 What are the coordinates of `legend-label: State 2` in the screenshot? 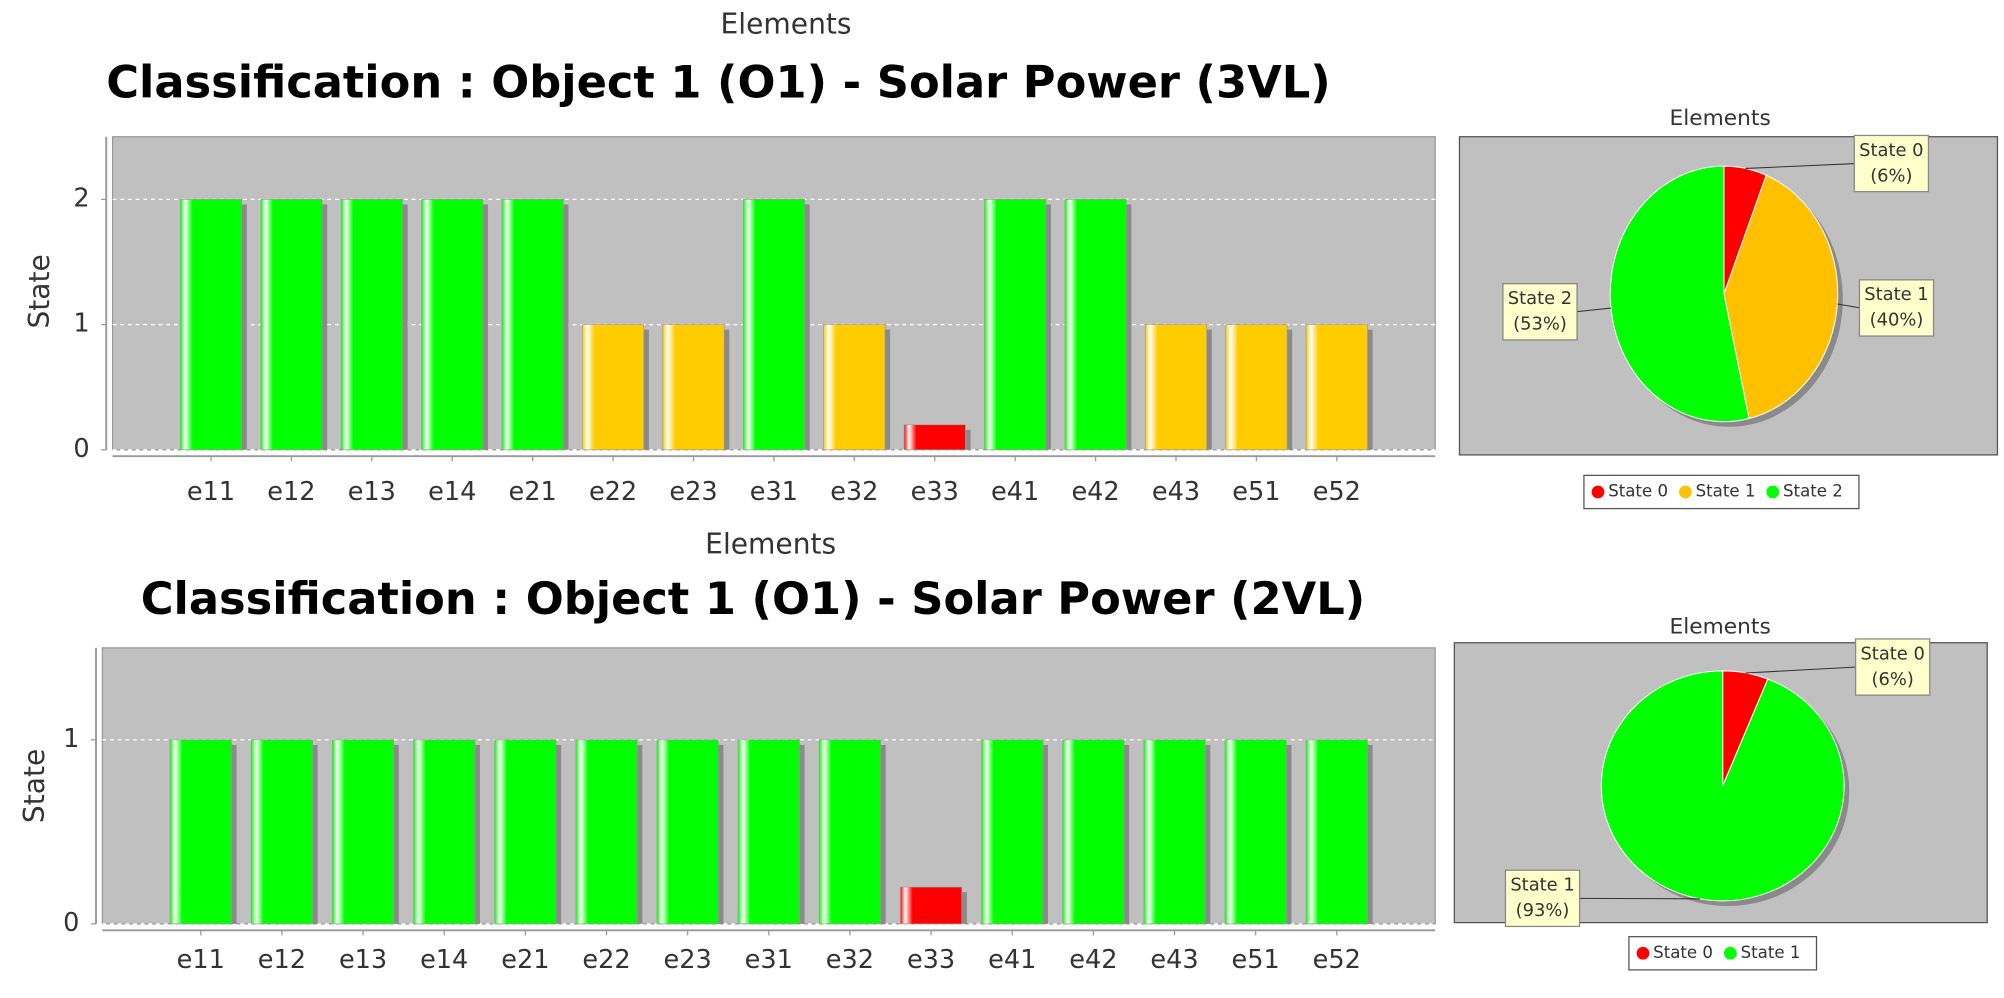 It's located at (1813, 490).